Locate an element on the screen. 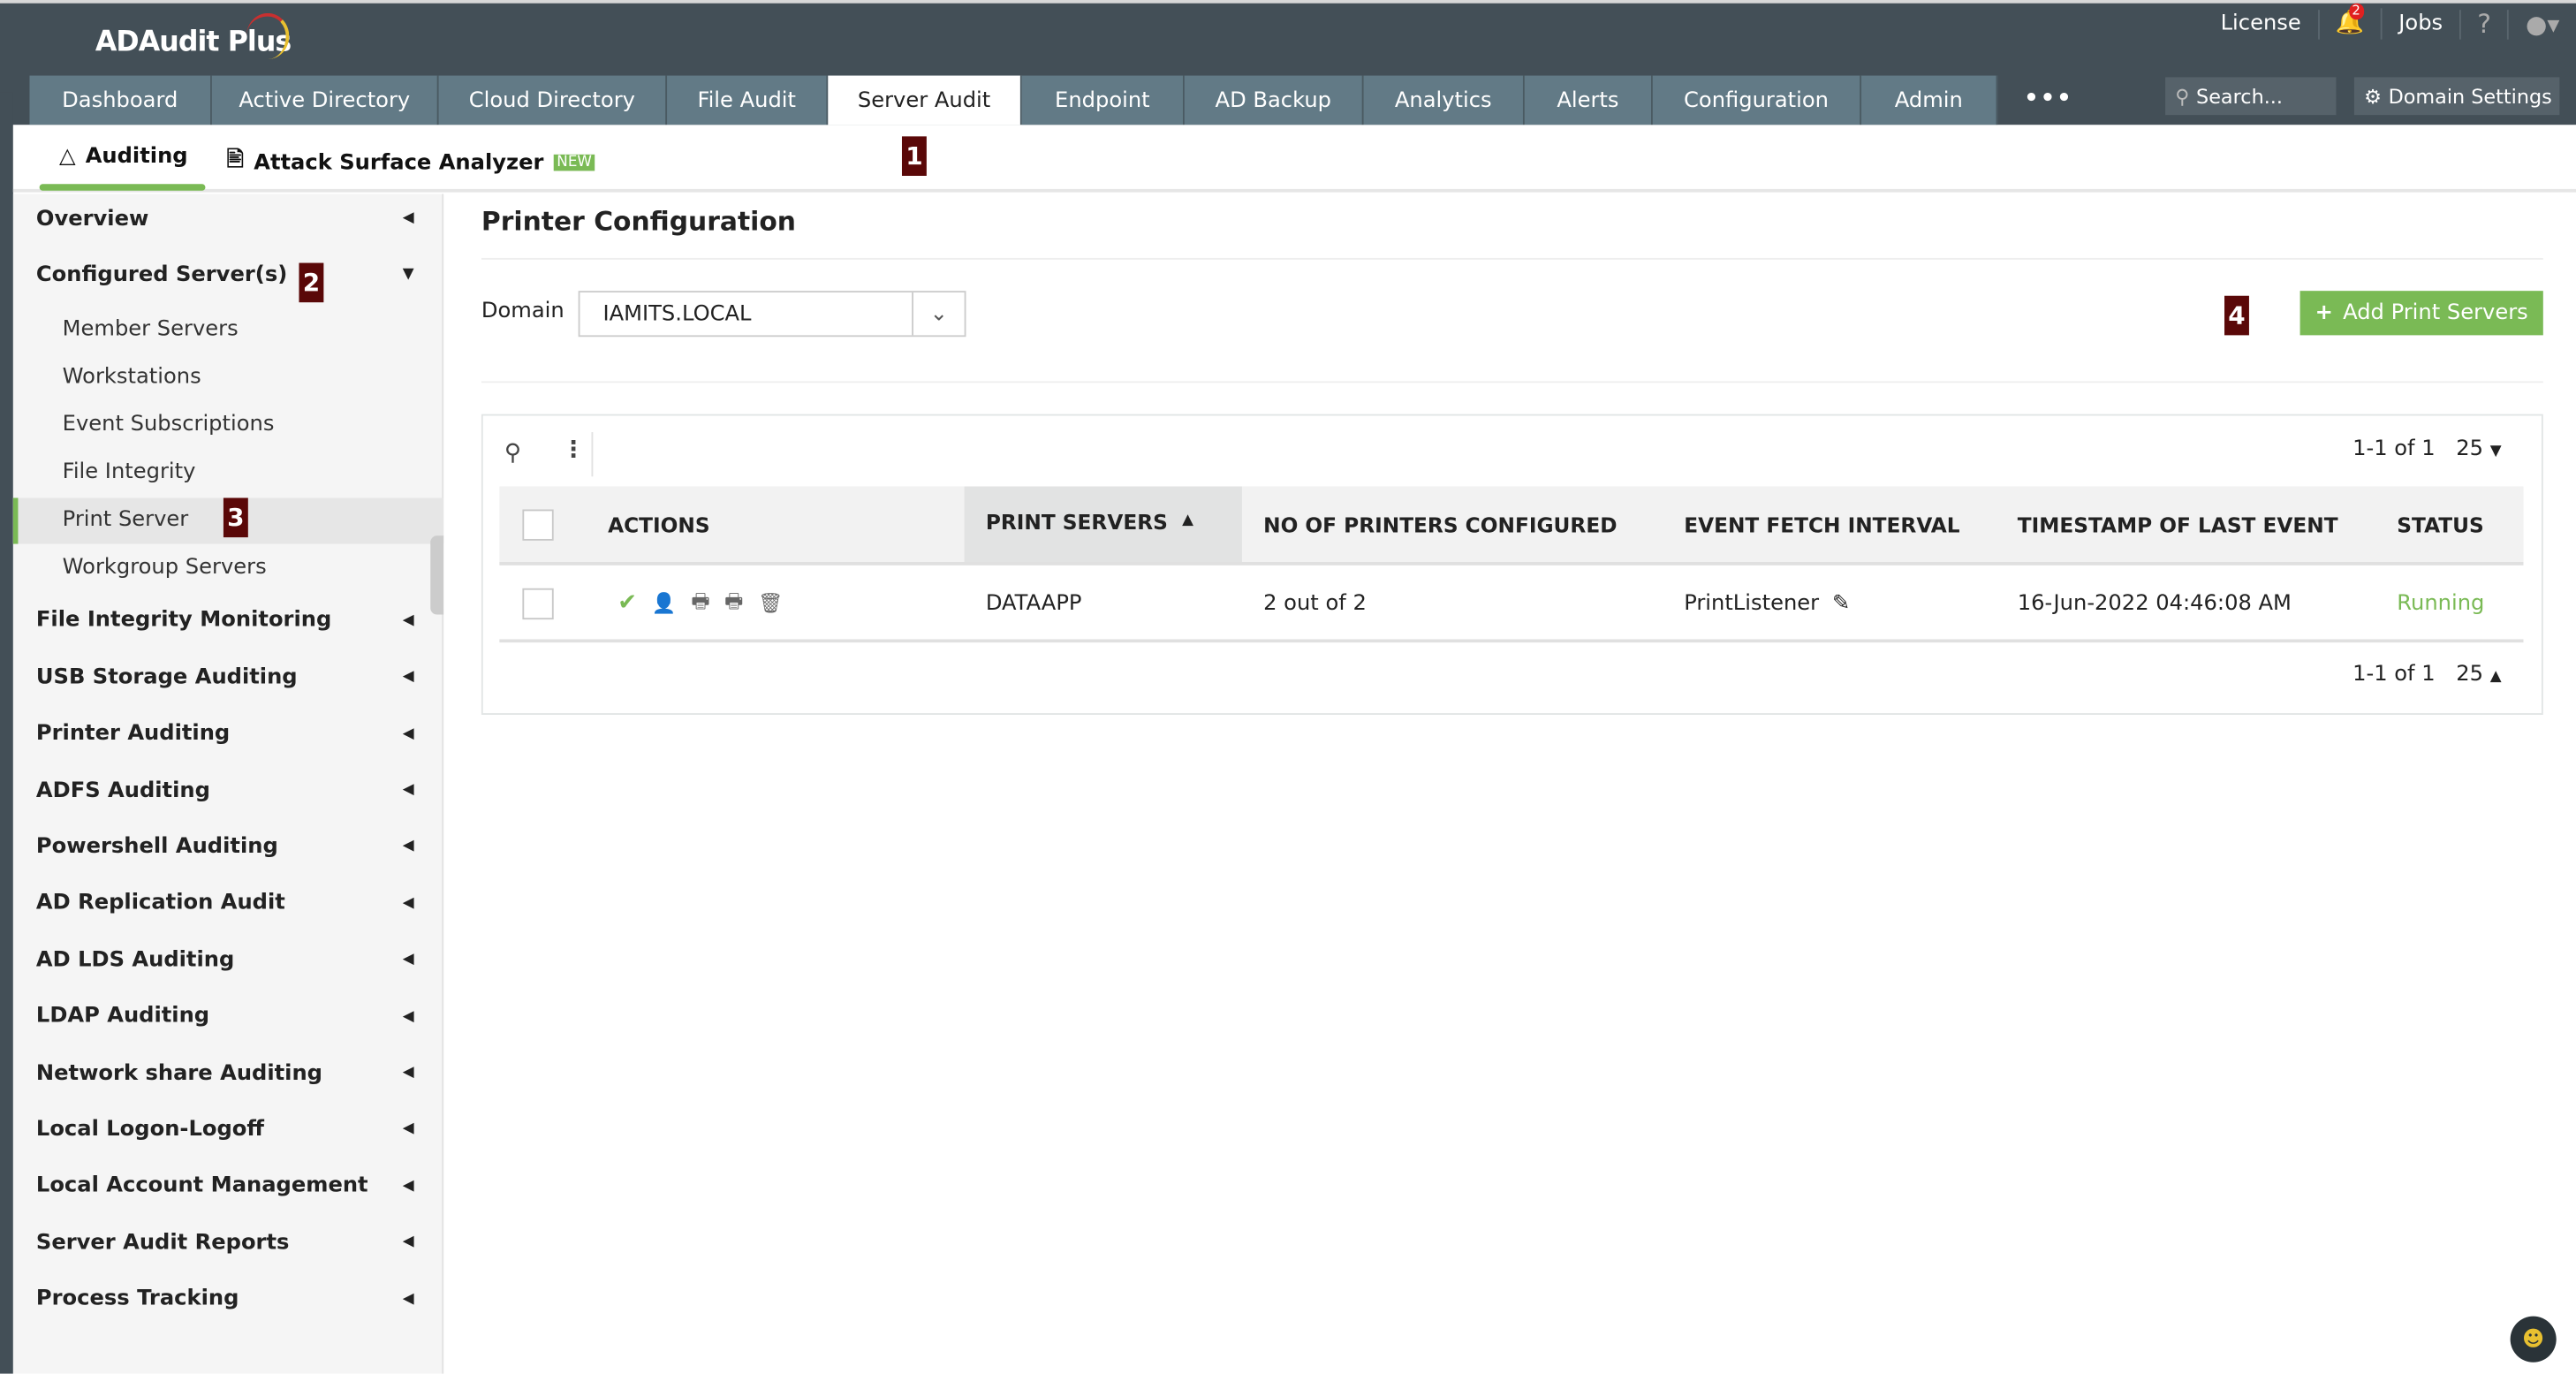  marker-3: 3 is located at coordinates (236, 517).